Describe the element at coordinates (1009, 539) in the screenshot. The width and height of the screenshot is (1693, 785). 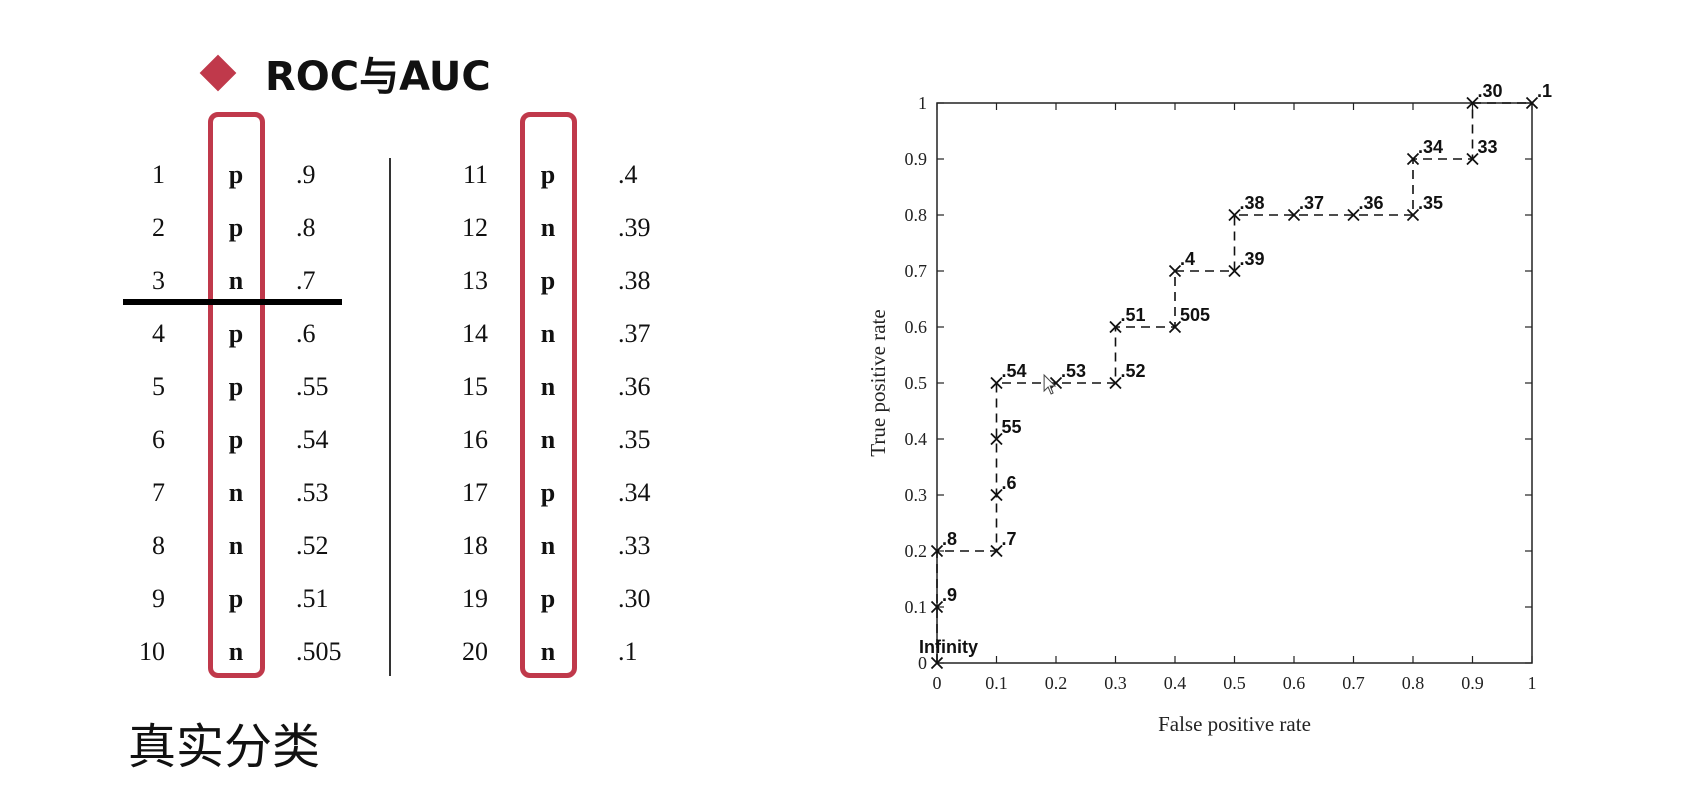
I see `data-point-label: .7` at that location.